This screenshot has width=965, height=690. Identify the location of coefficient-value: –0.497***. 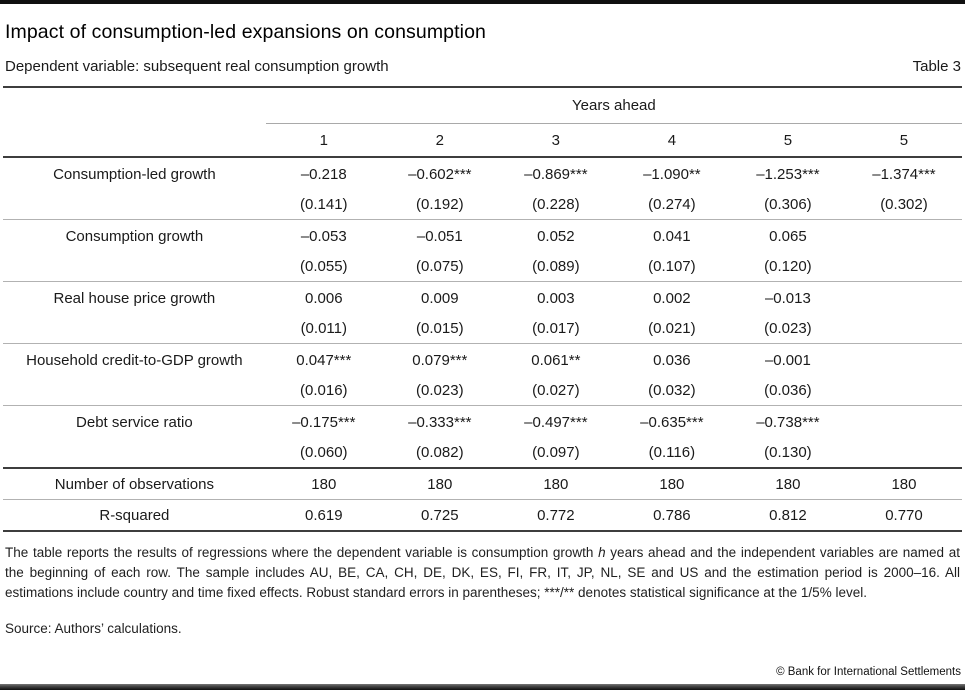
(556, 422).